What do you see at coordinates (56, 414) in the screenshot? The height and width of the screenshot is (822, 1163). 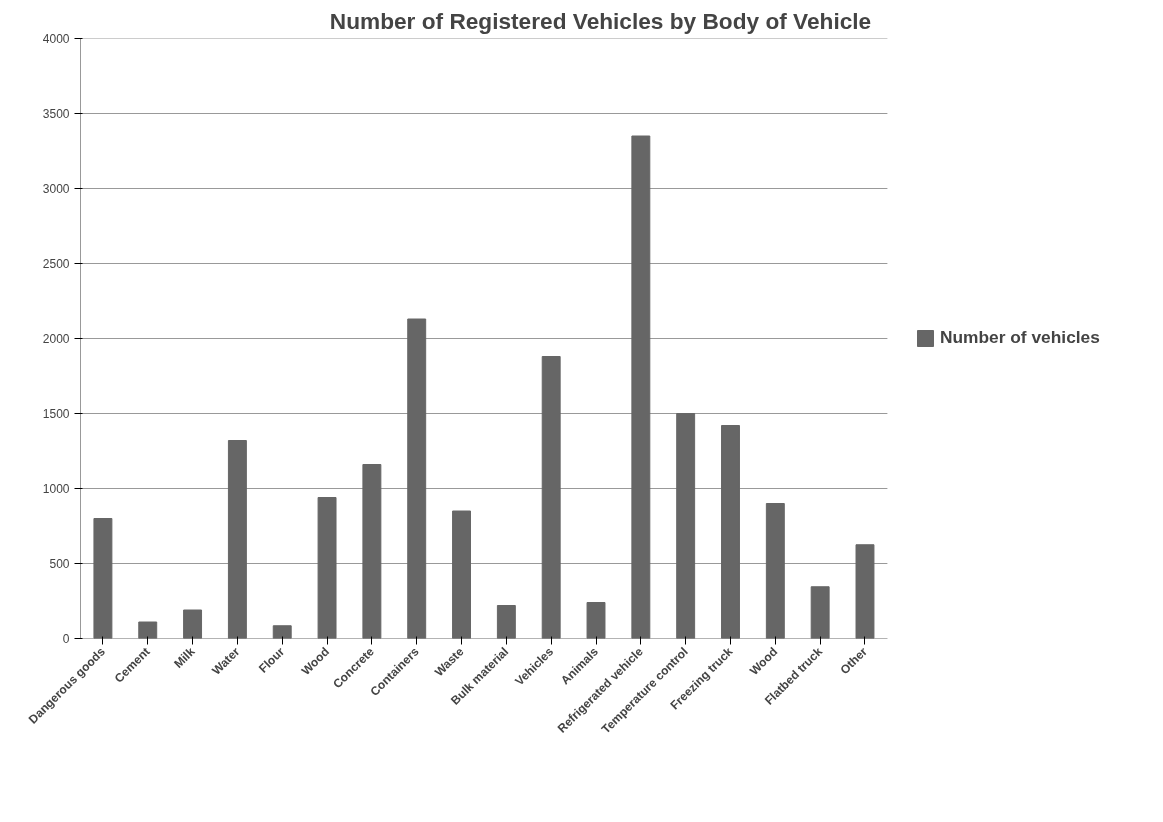 I see `y-tick-label: 1500` at bounding box center [56, 414].